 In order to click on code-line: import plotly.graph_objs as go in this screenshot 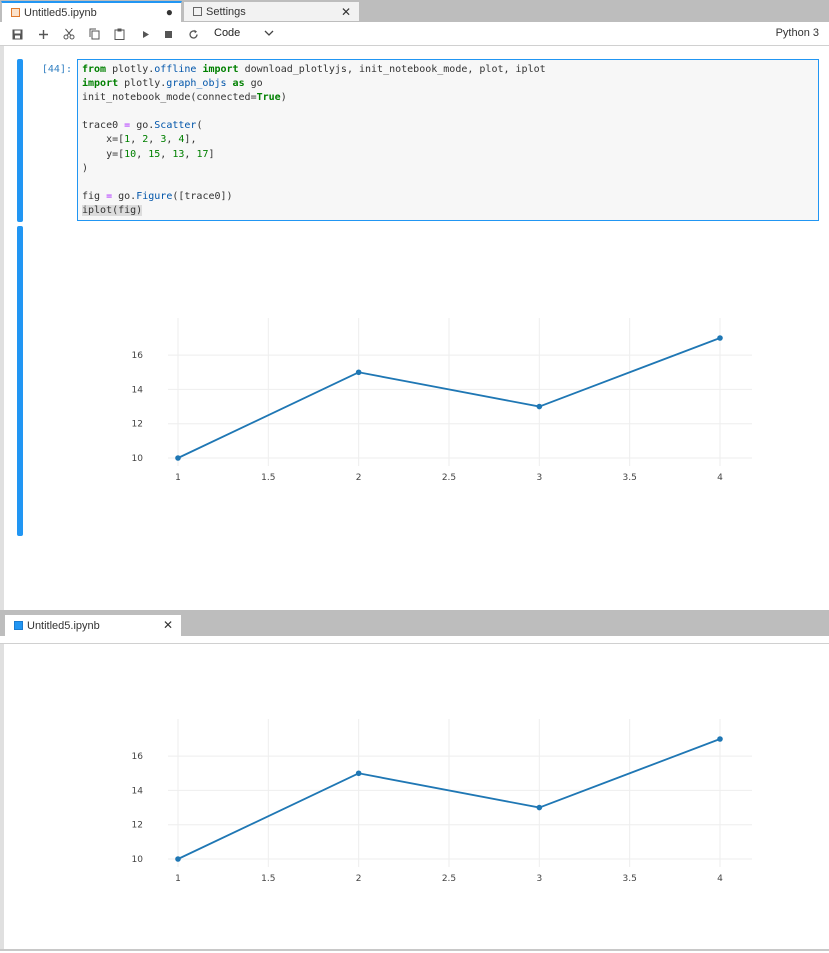, I will do `click(172, 84)`.